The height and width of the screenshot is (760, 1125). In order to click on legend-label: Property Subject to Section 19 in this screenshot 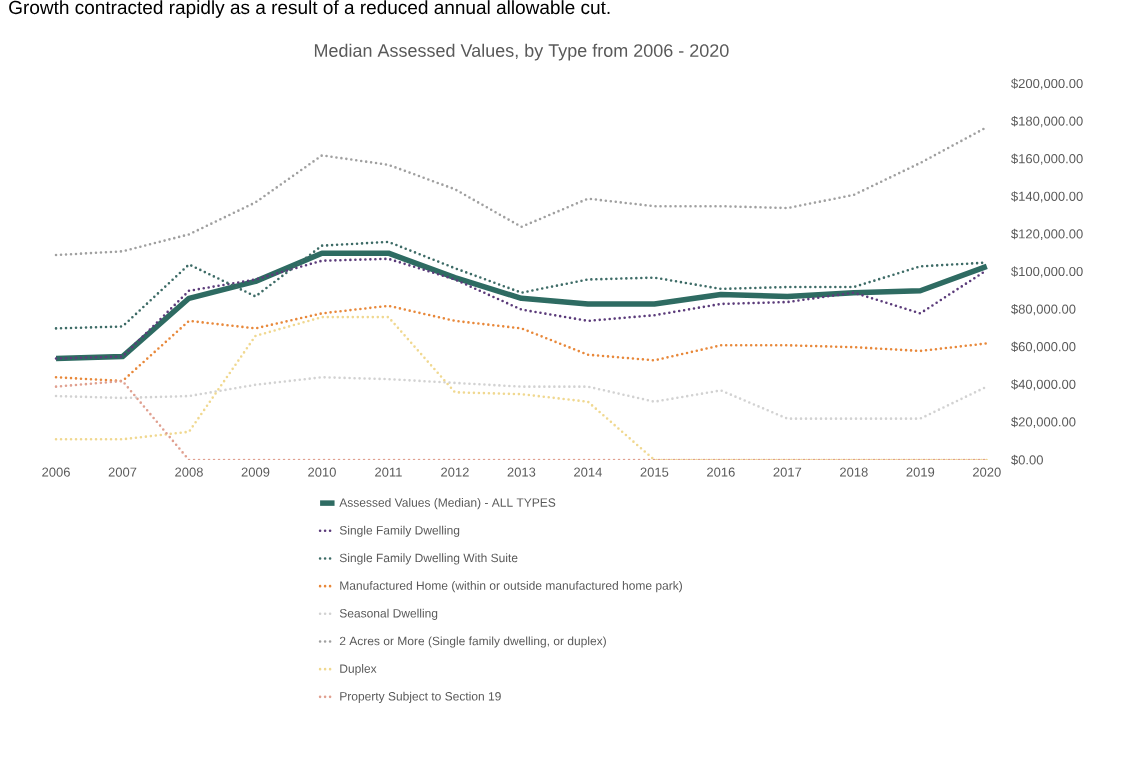, I will do `click(420, 697)`.